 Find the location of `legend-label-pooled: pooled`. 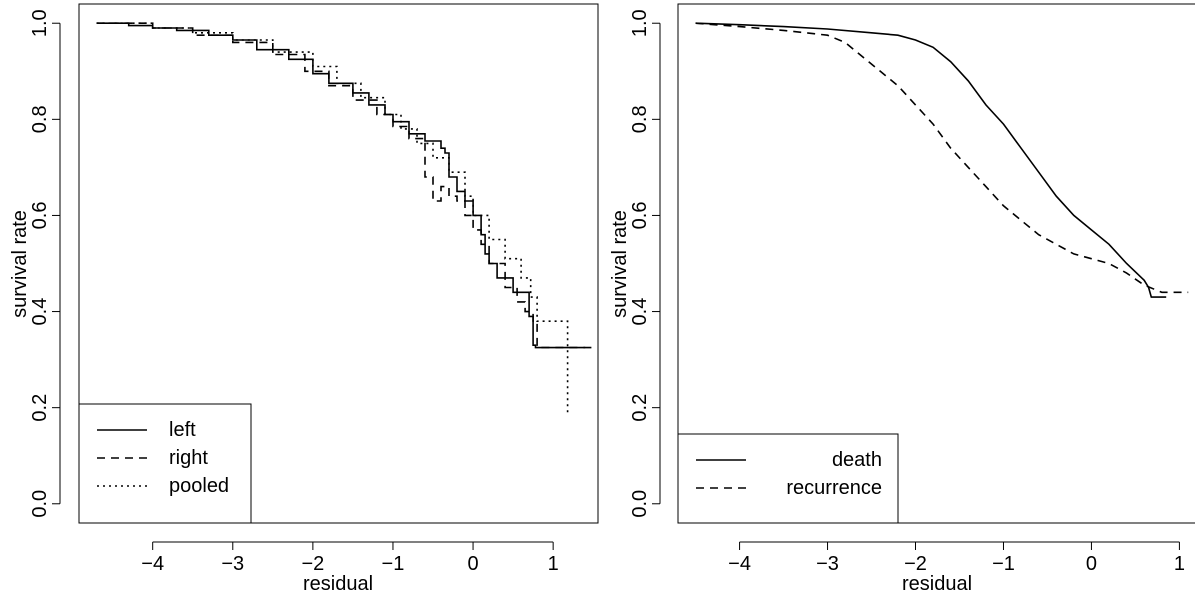

legend-label-pooled: pooled is located at coordinates (199, 486).